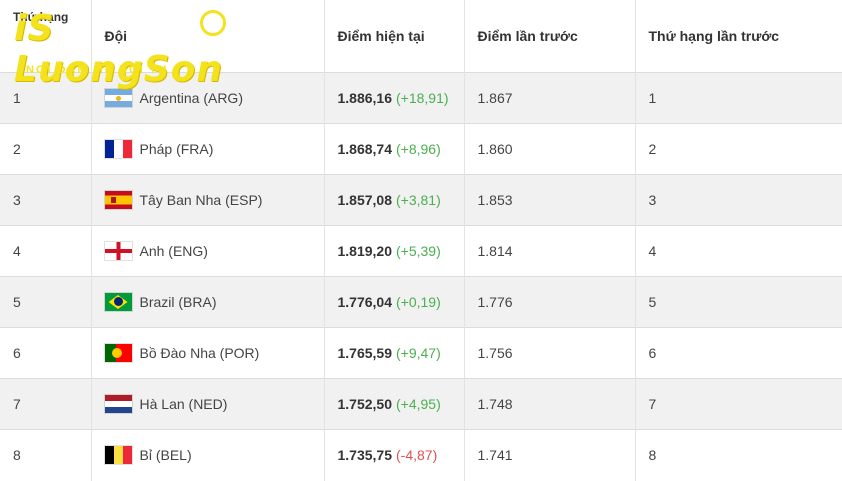 Image resolution: width=842 pixels, height=481 pixels. I want to click on current-points-cell: 1.735,75 (-4,87), so click(393, 455).